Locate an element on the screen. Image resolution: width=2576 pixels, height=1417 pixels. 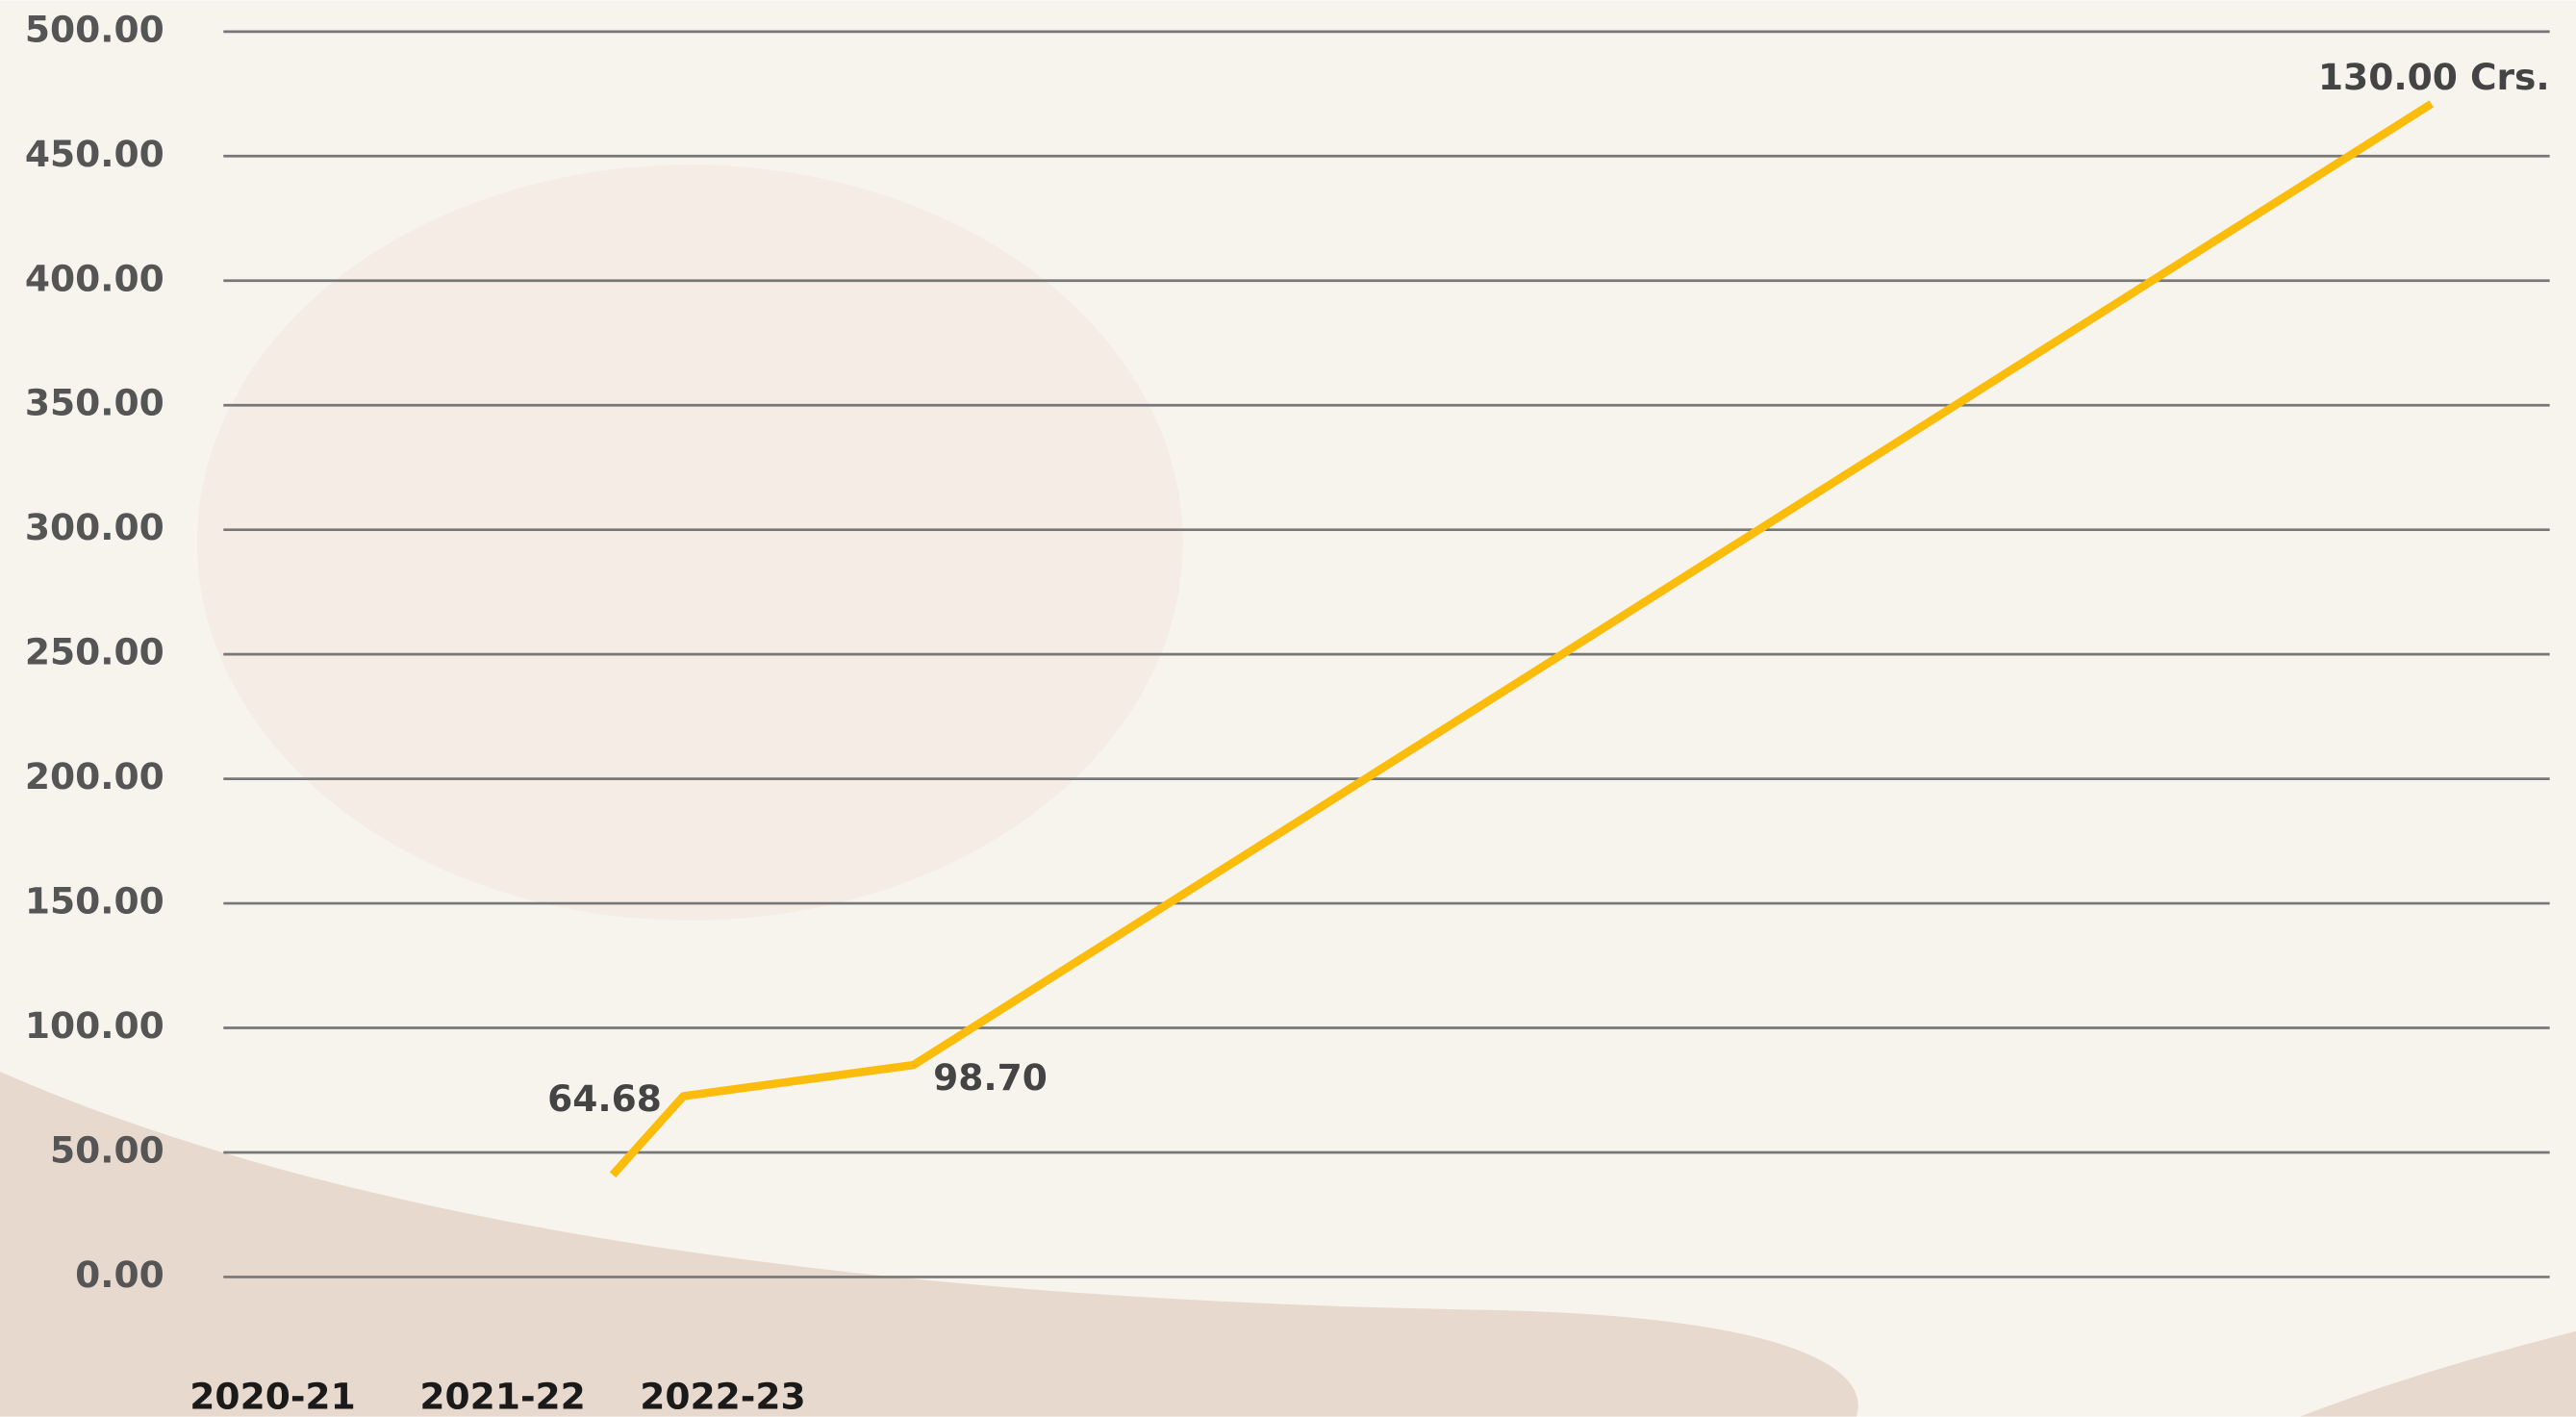
y-tick-label: 100.00 is located at coordinates (94, 1025).